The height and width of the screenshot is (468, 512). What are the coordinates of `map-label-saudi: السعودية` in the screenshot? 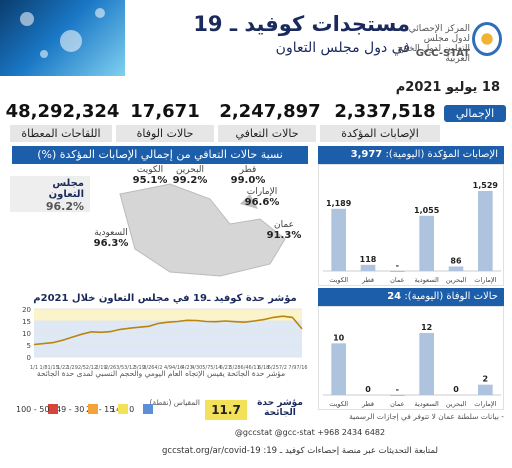 It's located at (111, 233).